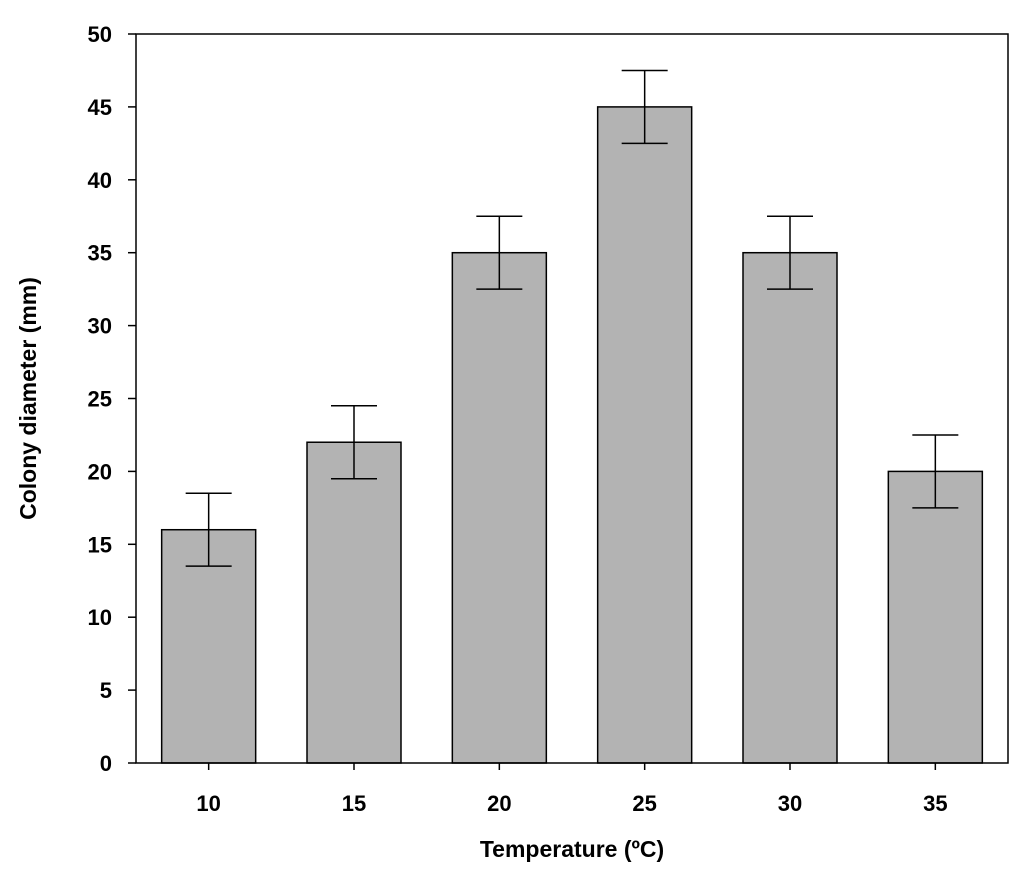  Describe the element at coordinates (935, 803) in the screenshot. I see `x-tick-label: 35` at that location.